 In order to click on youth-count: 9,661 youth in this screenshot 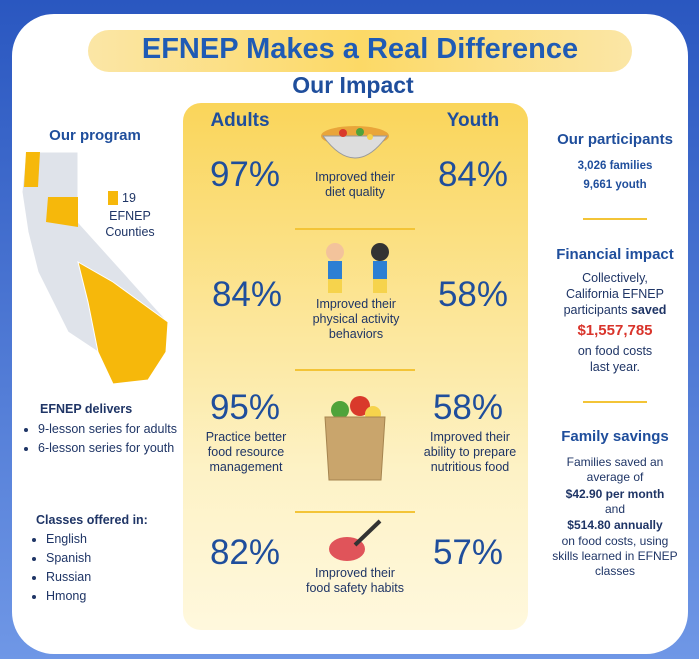, I will do `click(615, 185)`.